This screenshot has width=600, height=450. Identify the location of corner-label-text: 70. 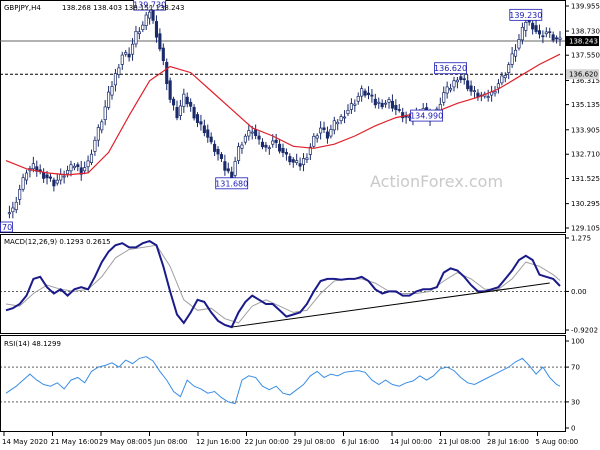
(7, 227).